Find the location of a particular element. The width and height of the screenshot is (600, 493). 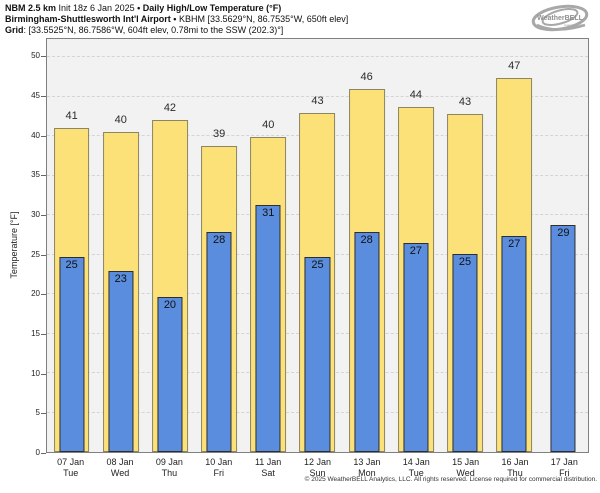

x-tick-day: Fri is located at coordinates (219, 473).